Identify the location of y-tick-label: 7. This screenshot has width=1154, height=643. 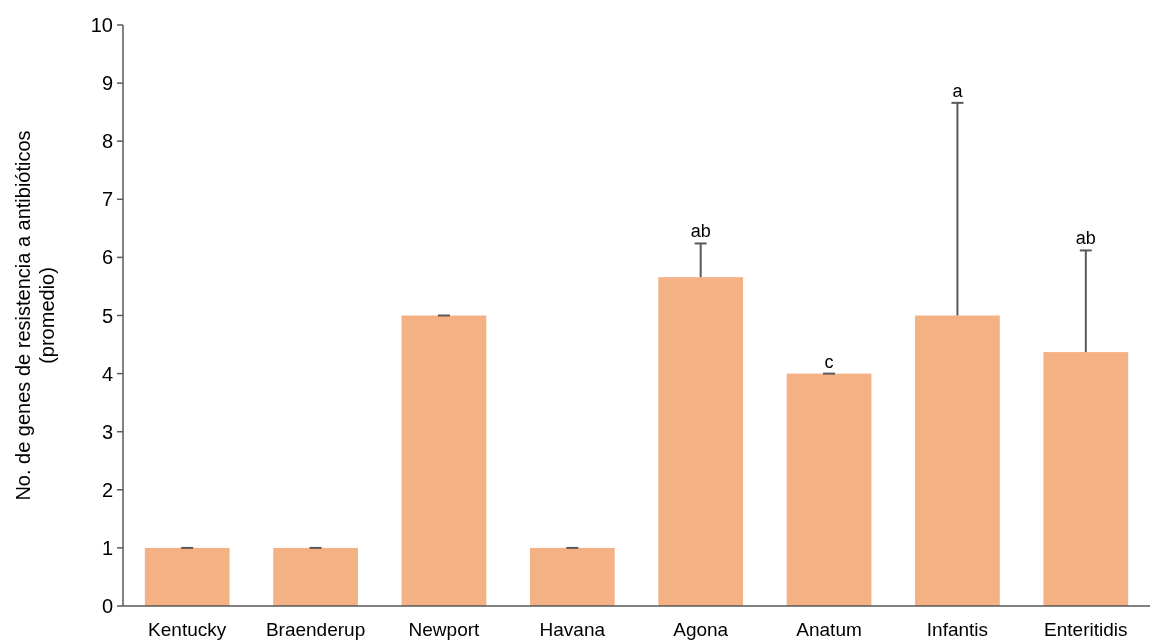
(107, 199).